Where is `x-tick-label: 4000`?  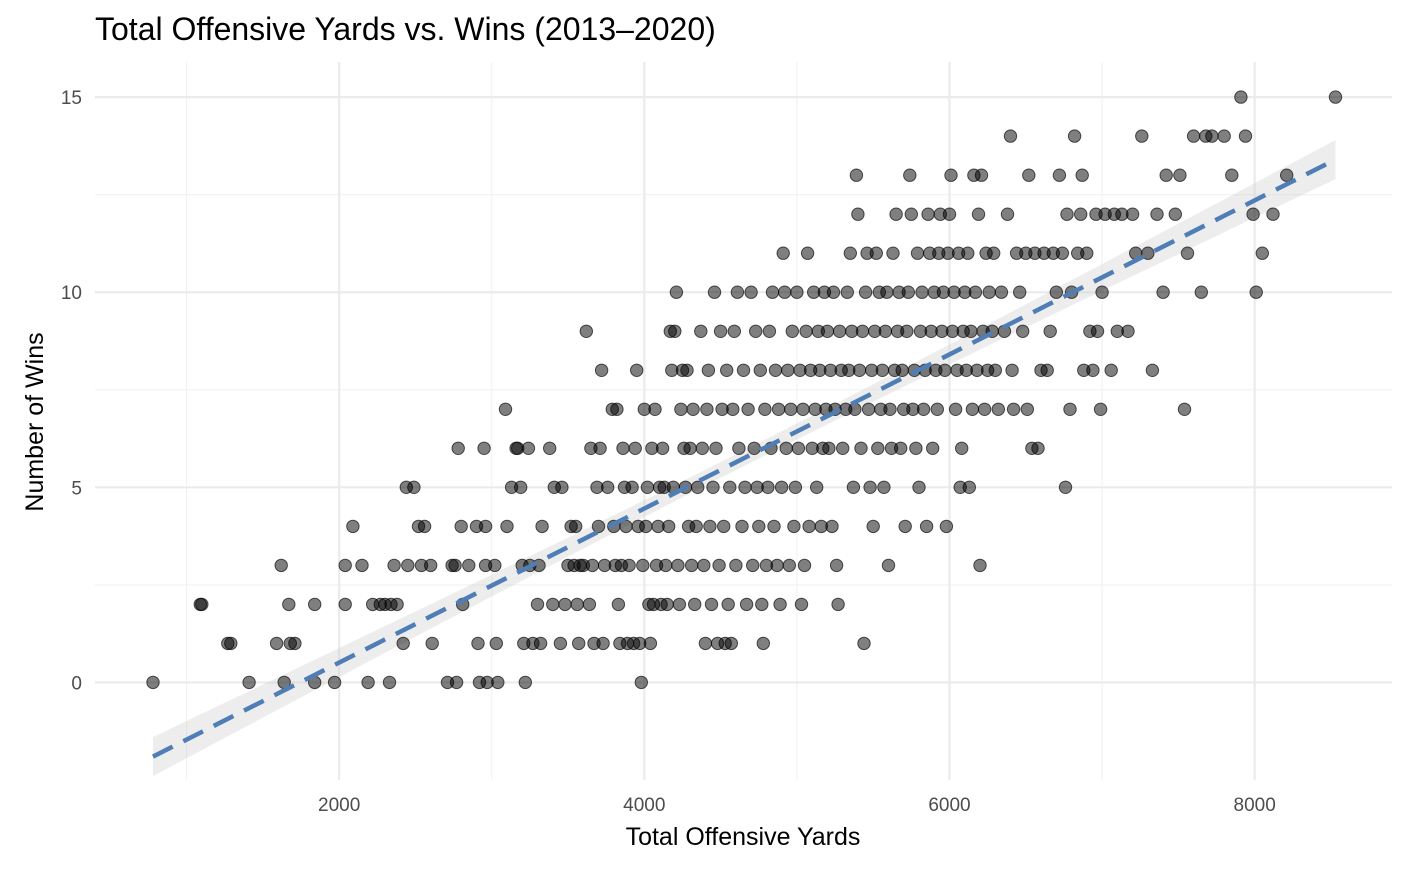
x-tick-label: 4000 is located at coordinates (644, 805).